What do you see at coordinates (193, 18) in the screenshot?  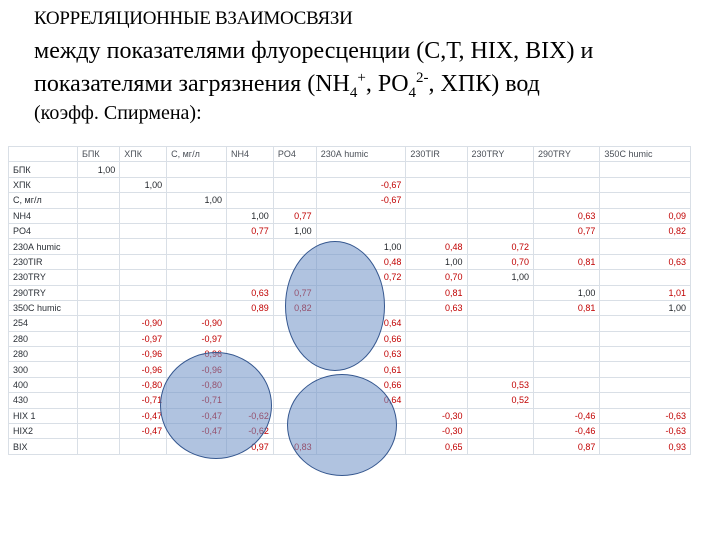 I see `slide-heading-caps: КОРРЕЛЯЦИОННЫЕ ВЗАИМОСВЯЗИ` at bounding box center [193, 18].